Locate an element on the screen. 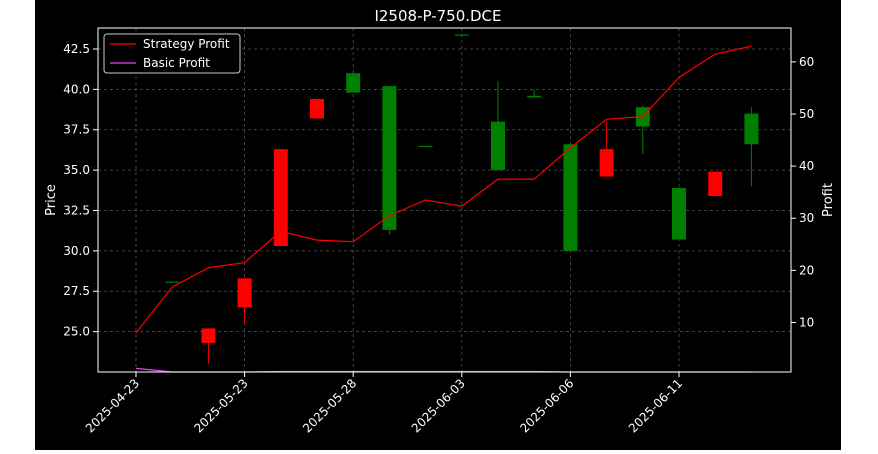 The width and height of the screenshot is (878, 454). y-tick-label-right: 30 is located at coordinates (806, 218).